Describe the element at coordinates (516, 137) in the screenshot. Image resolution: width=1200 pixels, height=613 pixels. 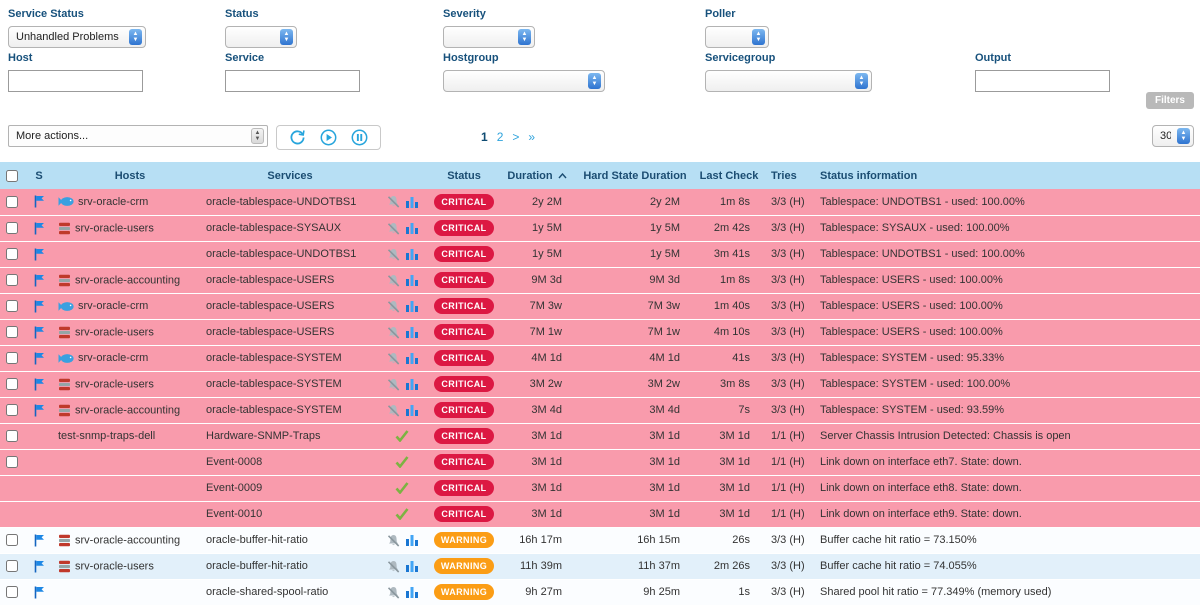
I see `page-next: >` at that location.